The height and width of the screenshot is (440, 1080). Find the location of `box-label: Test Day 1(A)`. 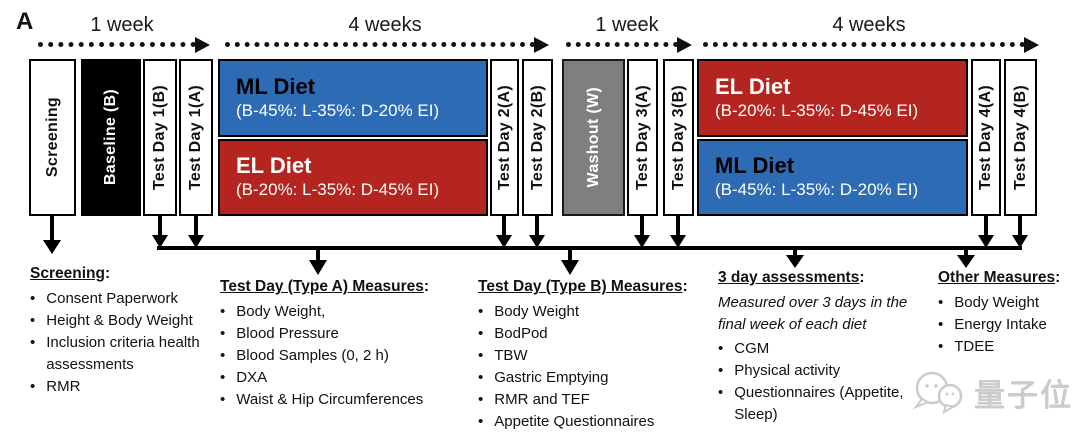

box-label: Test Day 1(A) is located at coordinates (195, 137).